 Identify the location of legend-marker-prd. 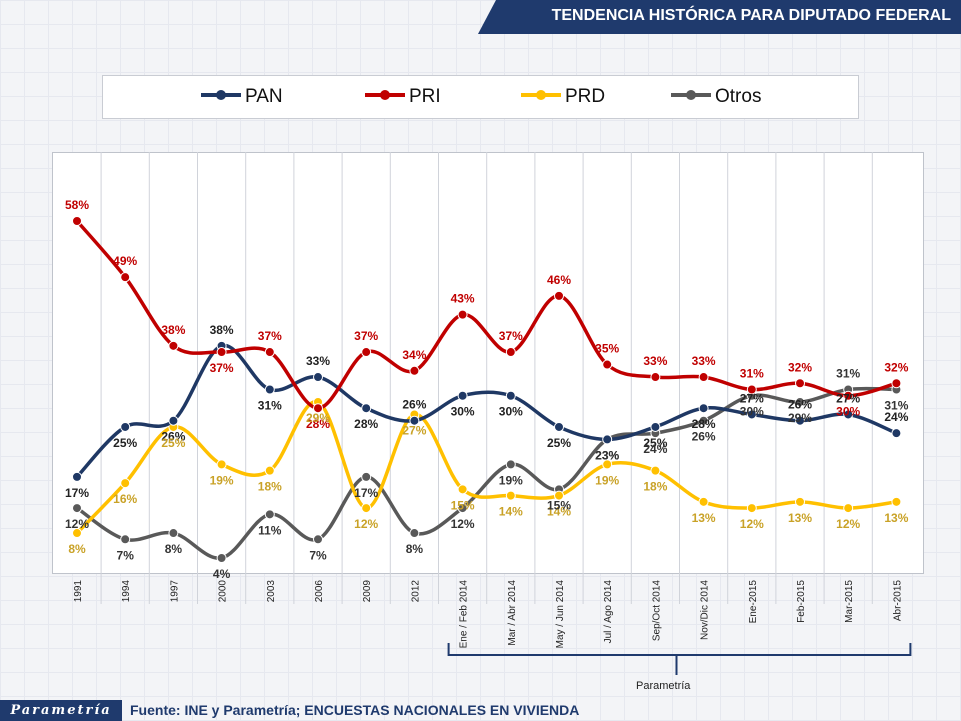
(541, 95).